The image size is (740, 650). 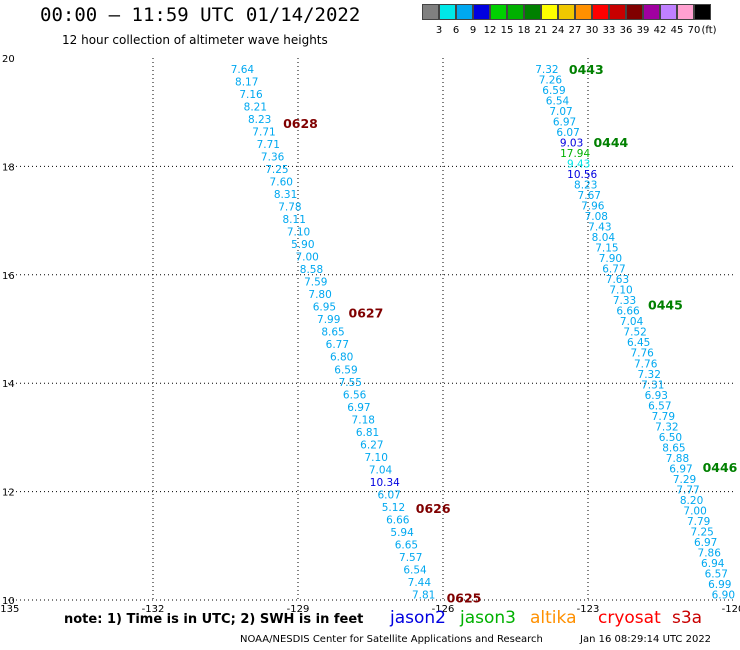 What do you see at coordinates (420, 583) in the screenshot?
I see `wave-height-value: 7.44` at bounding box center [420, 583].